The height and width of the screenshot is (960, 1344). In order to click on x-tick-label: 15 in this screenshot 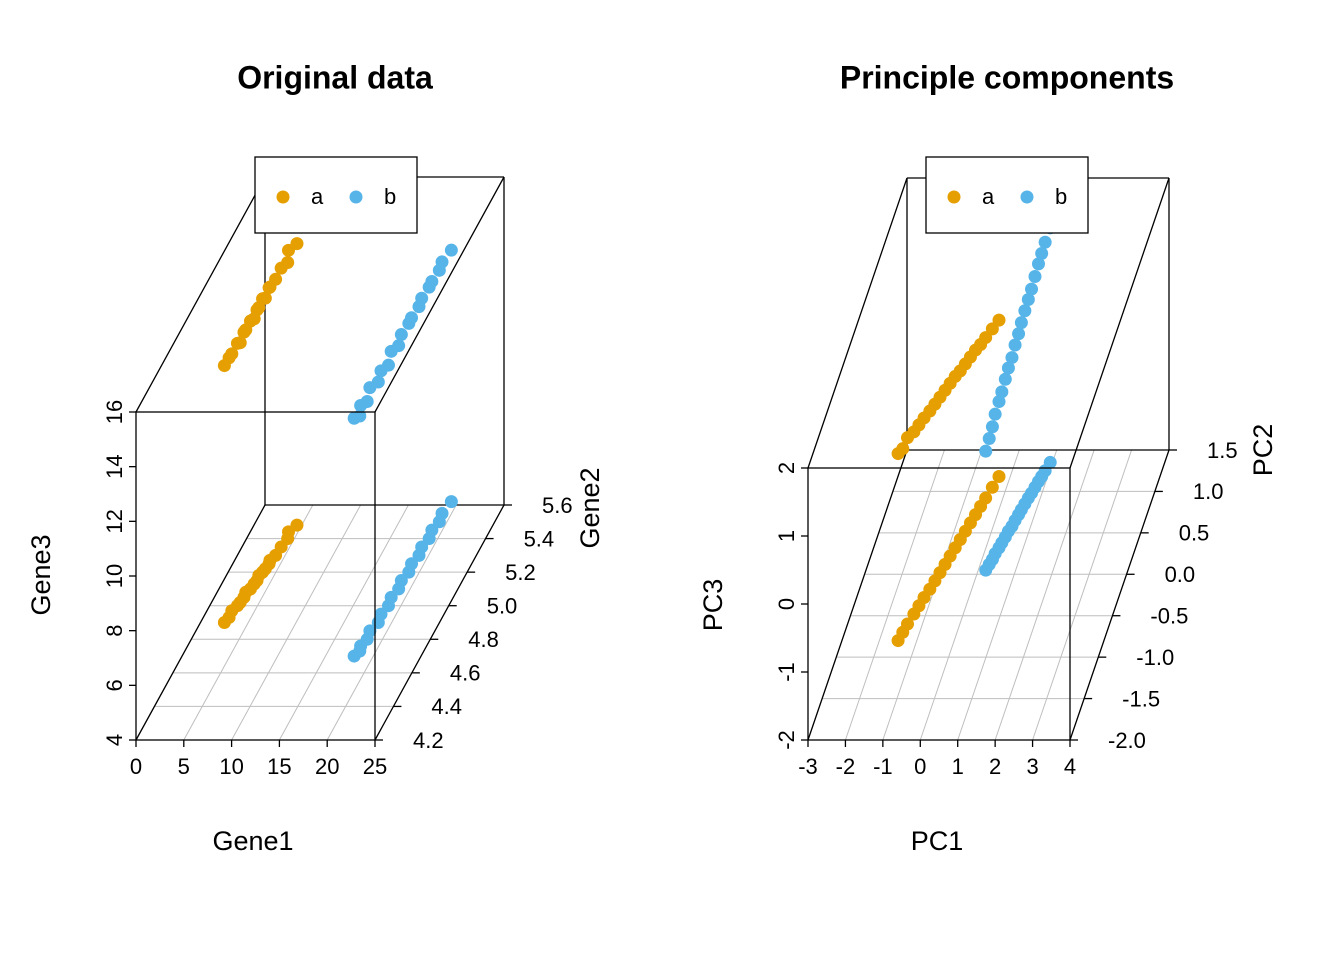, I will do `click(279, 766)`.